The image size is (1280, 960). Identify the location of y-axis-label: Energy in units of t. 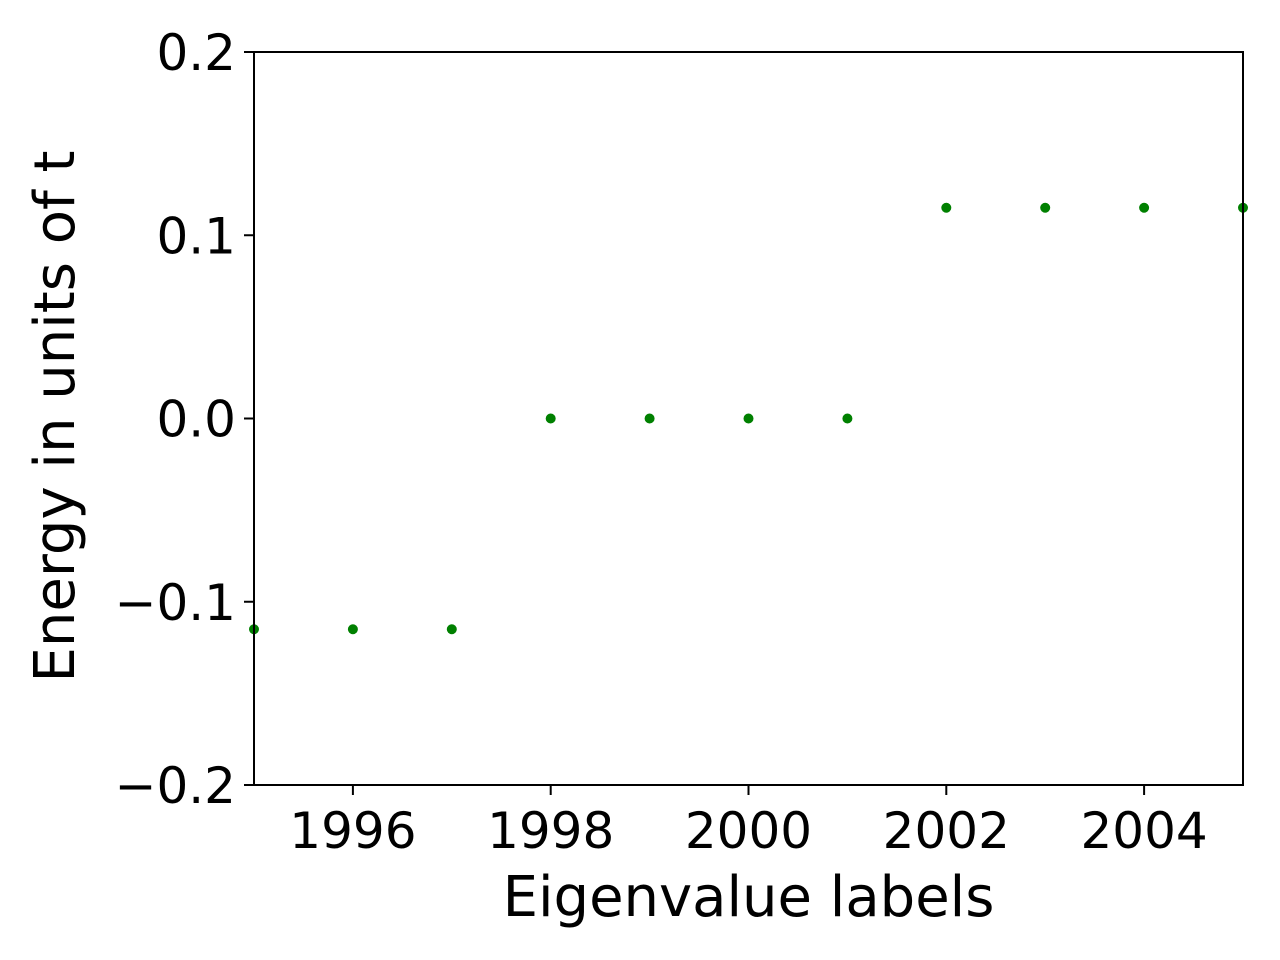
(55, 417).